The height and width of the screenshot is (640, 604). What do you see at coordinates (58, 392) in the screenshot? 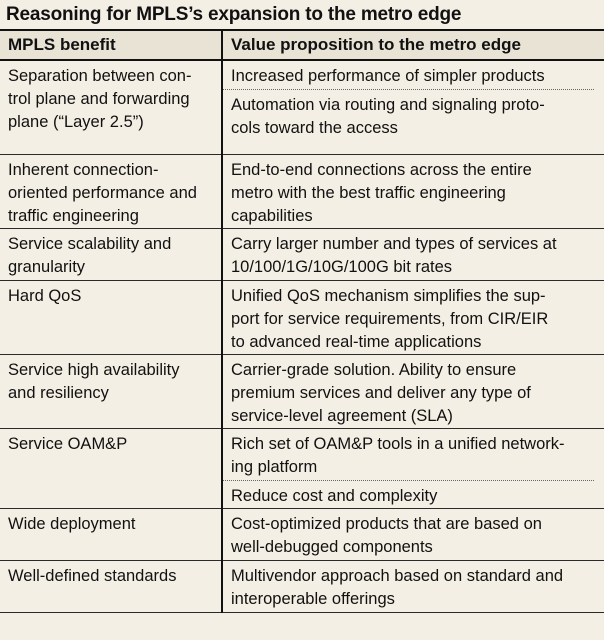
I see `benefit-text-line: and resiliency` at bounding box center [58, 392].